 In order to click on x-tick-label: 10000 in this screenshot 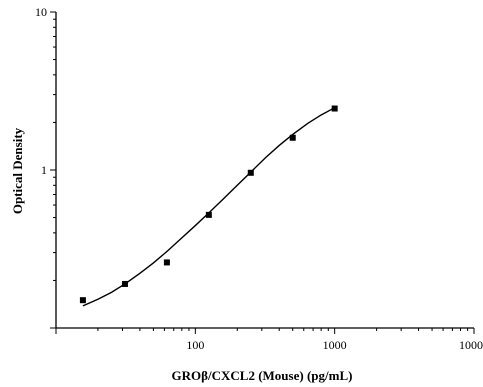, I will do `click(471, 345)`.